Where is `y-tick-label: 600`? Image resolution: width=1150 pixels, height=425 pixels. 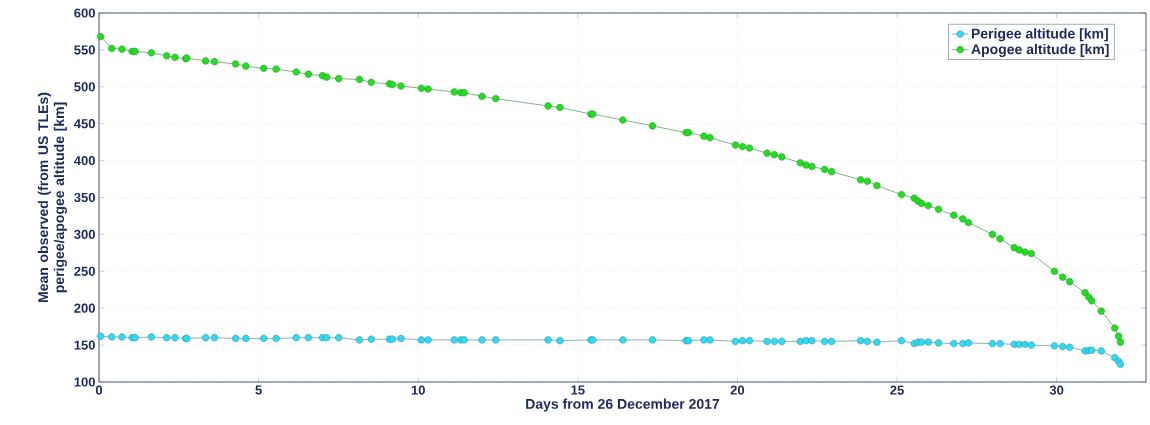 y-tick-label: 600 is located at coordinates (84, 13).